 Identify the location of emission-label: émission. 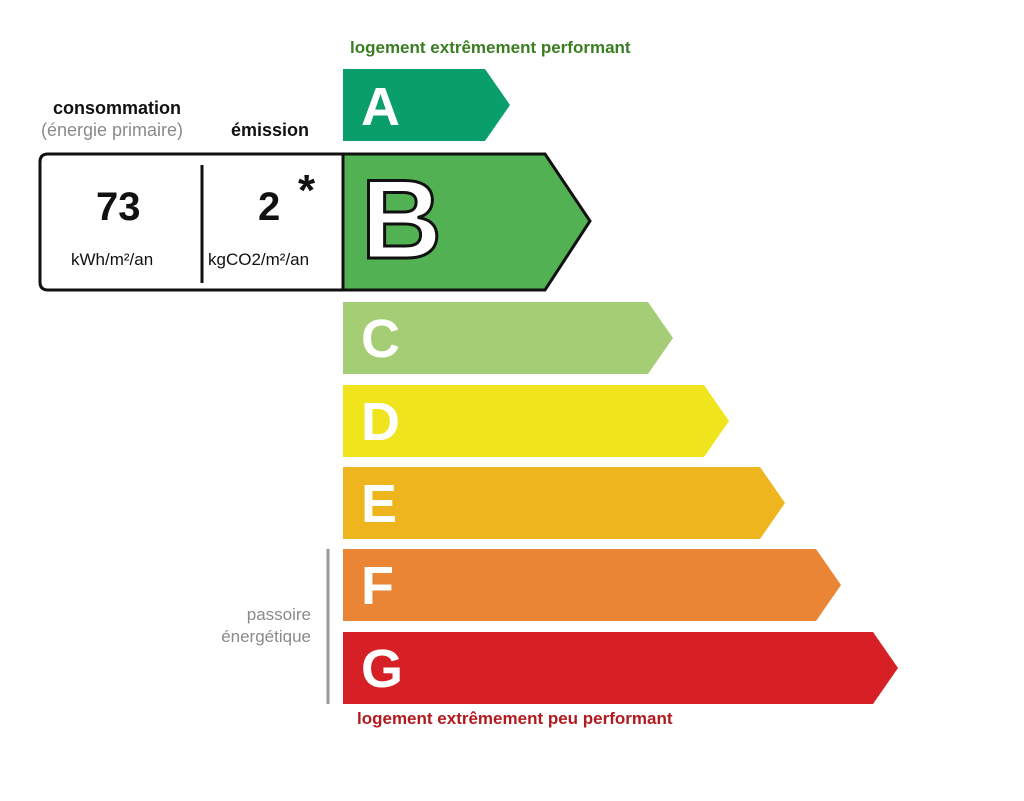
(270, 130).